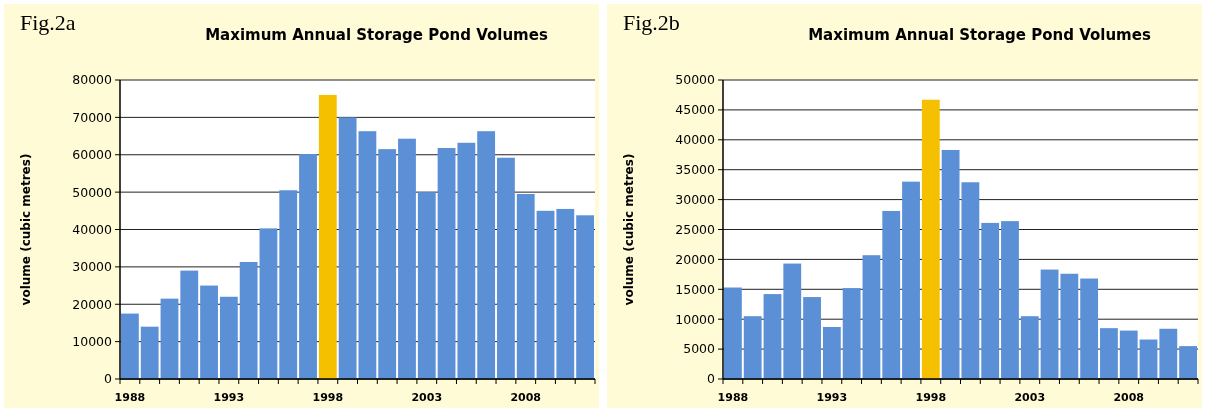  What do you see at coordinates (695, 229) in the screenshot?
I see `y-tick-label: 25000` at bounding box center [695, 229].